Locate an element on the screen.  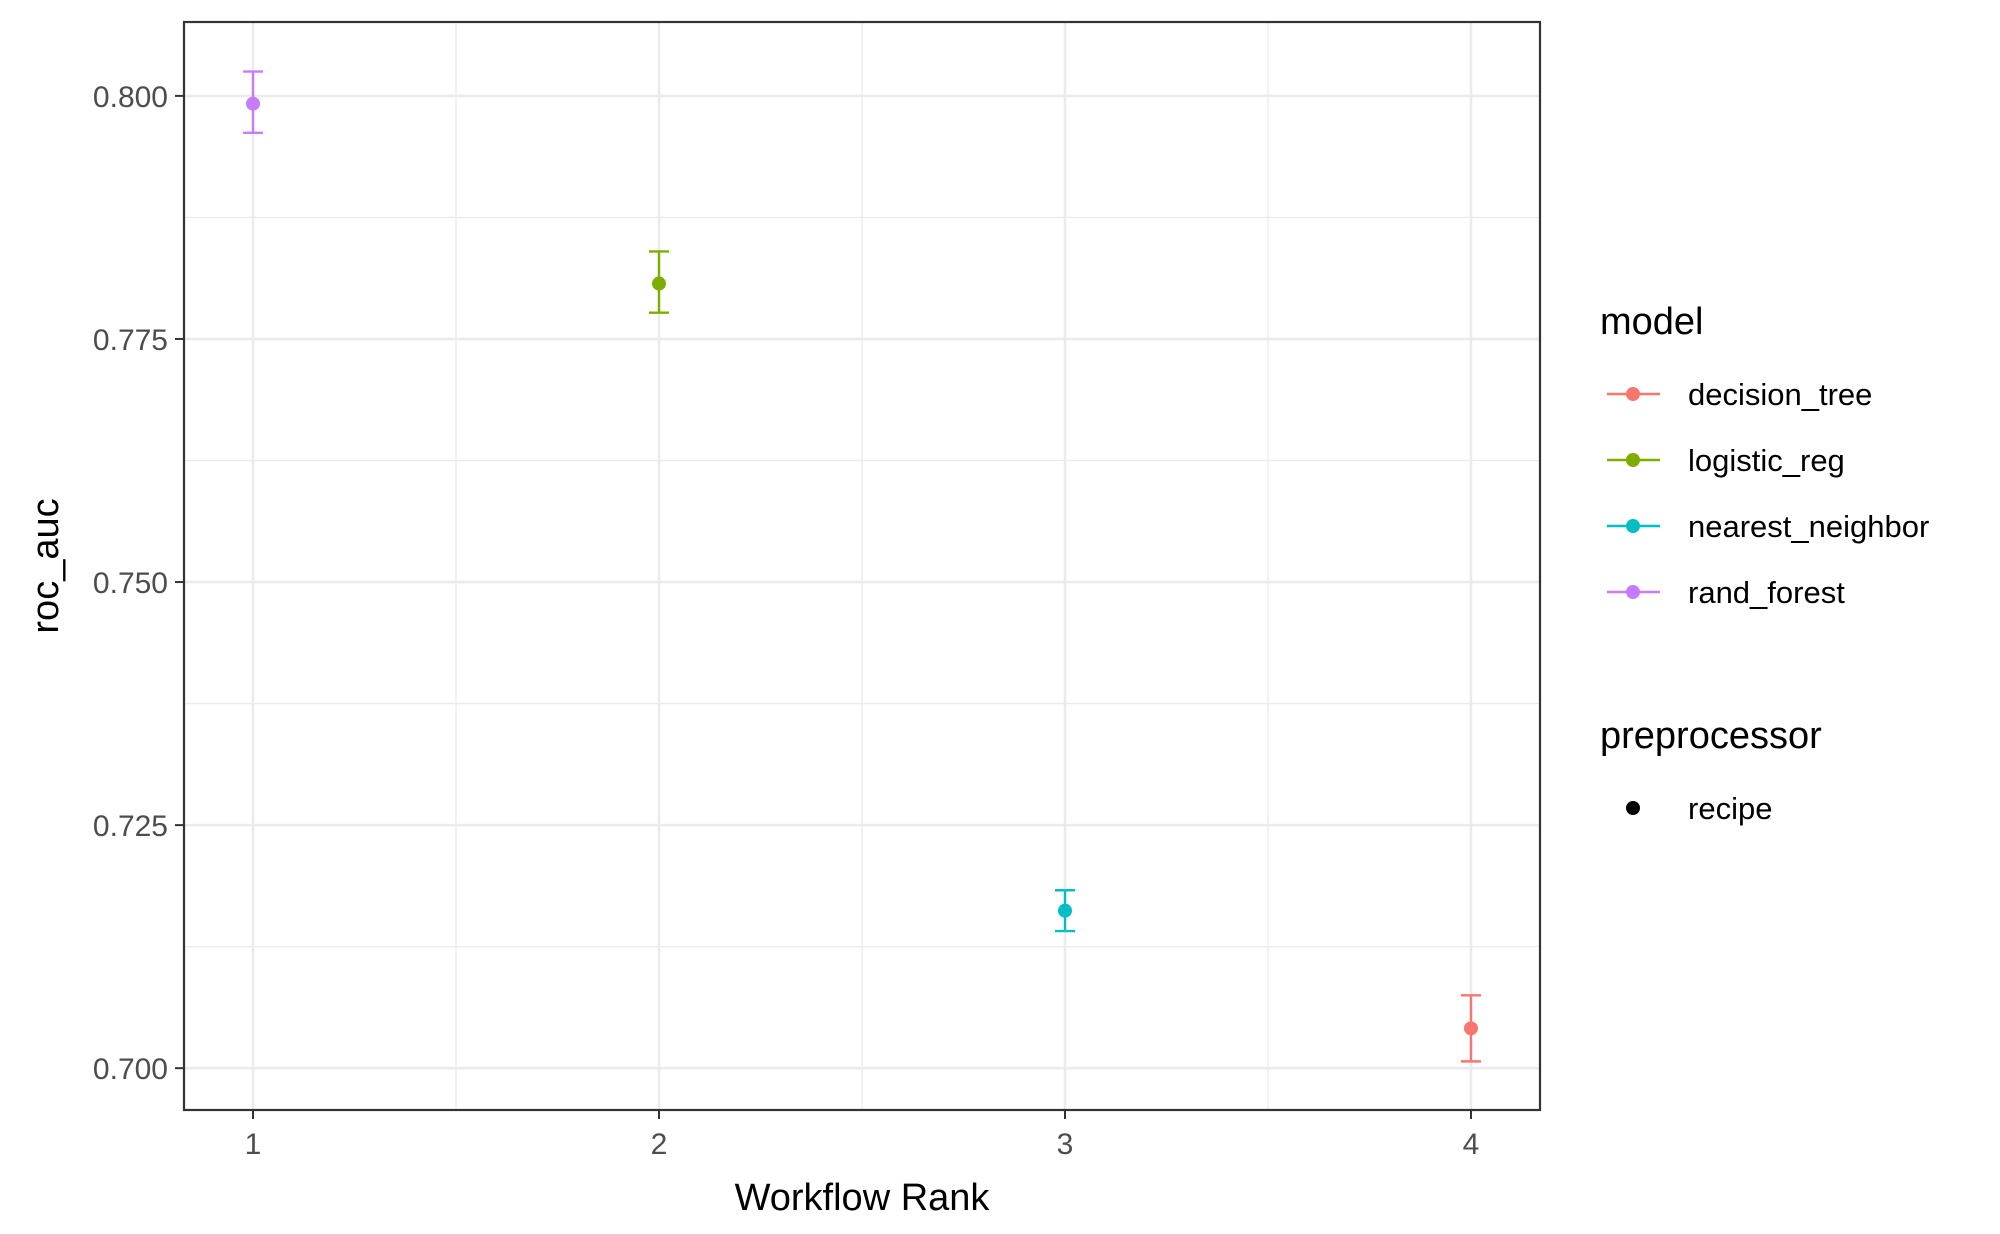
x-tick-label: 4 is located at coordinates (1471, 1144).